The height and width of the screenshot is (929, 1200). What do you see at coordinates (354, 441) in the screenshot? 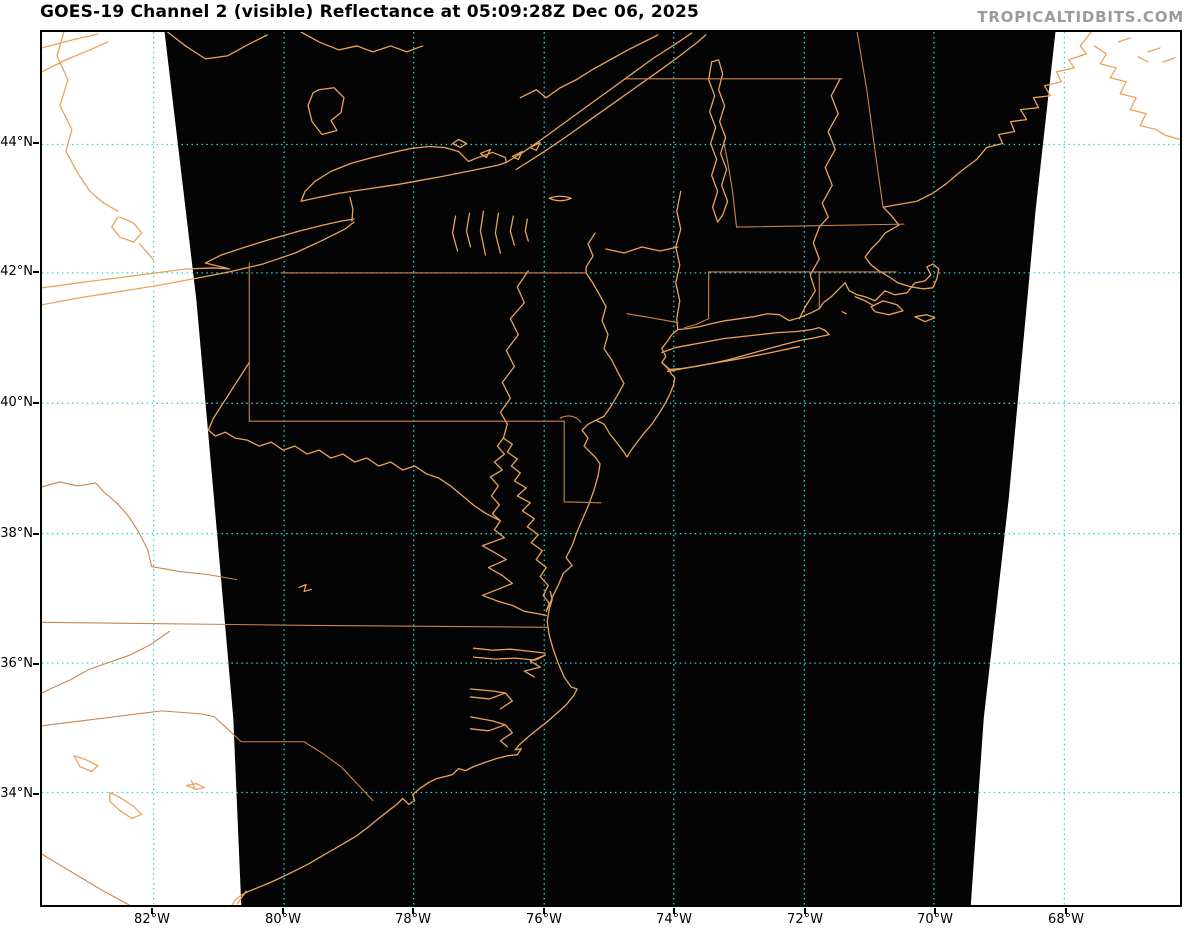
I see `river-potomac` at bounding box center [354, 441].